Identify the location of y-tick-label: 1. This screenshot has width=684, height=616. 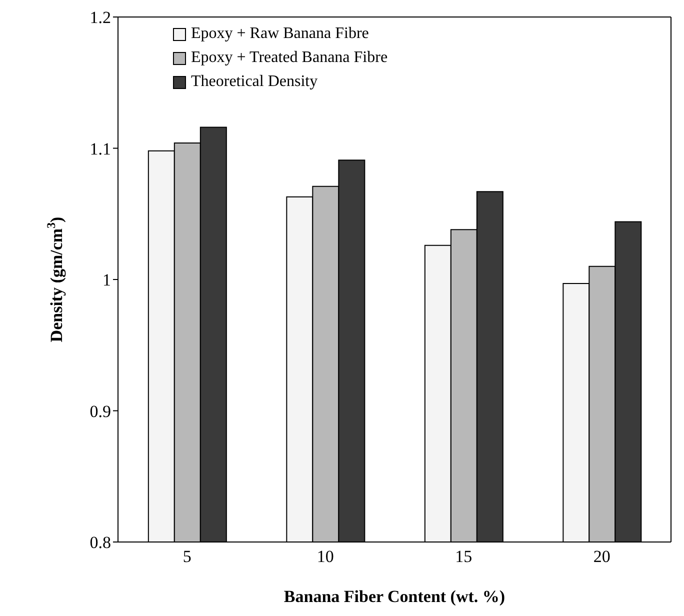
(106, 280).